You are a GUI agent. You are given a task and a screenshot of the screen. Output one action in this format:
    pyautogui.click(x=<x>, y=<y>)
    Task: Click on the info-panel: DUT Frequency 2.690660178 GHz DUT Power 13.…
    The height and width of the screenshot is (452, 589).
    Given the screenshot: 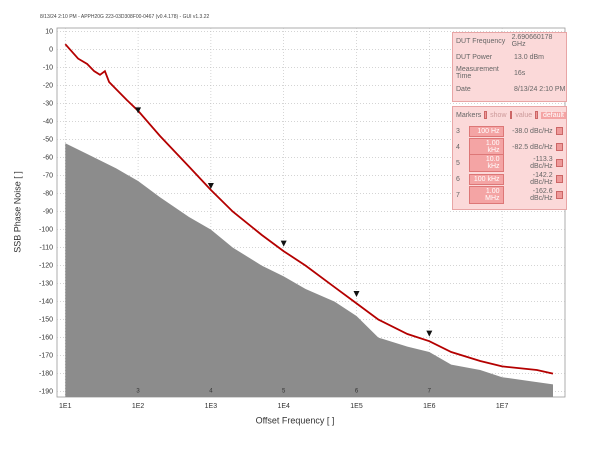 What is the action you would take?
    pyautogui.click(x=509, y=67)
    